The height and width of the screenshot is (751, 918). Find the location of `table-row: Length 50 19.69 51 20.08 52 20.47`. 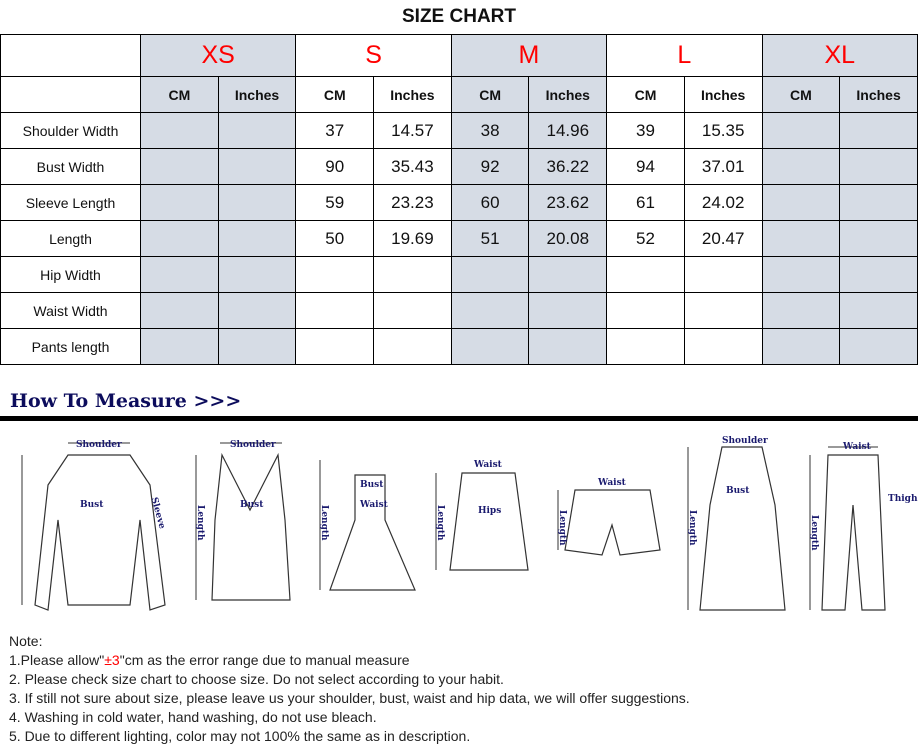

table-row: Length 50 19.69 51 20.08 52 20.47 is located at coordinates (459, 238).